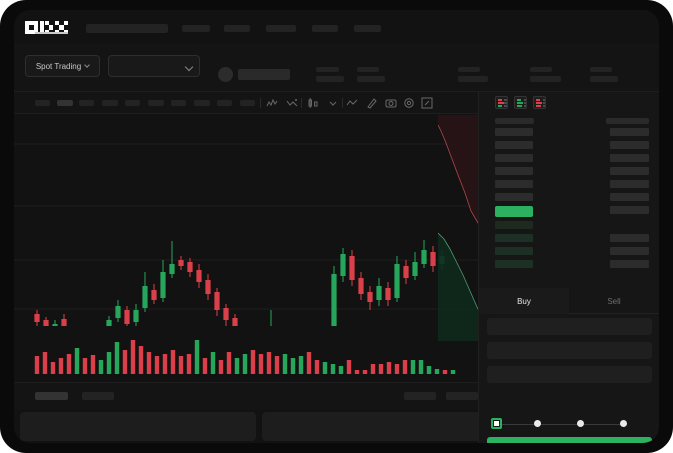 The height and width of the screenshot is (453, 673). What do you see at coordinates (156, 103) in the screenshot?
I see `timeframe-4h` at bounding box center [156, 103].